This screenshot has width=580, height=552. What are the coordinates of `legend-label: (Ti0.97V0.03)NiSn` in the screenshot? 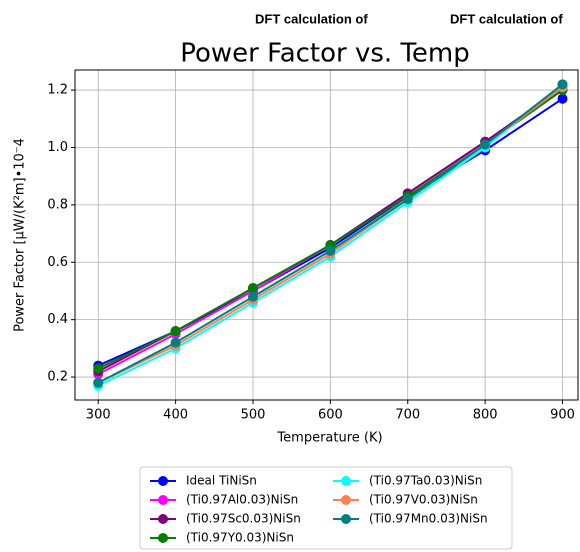 It's located at (423, 500).